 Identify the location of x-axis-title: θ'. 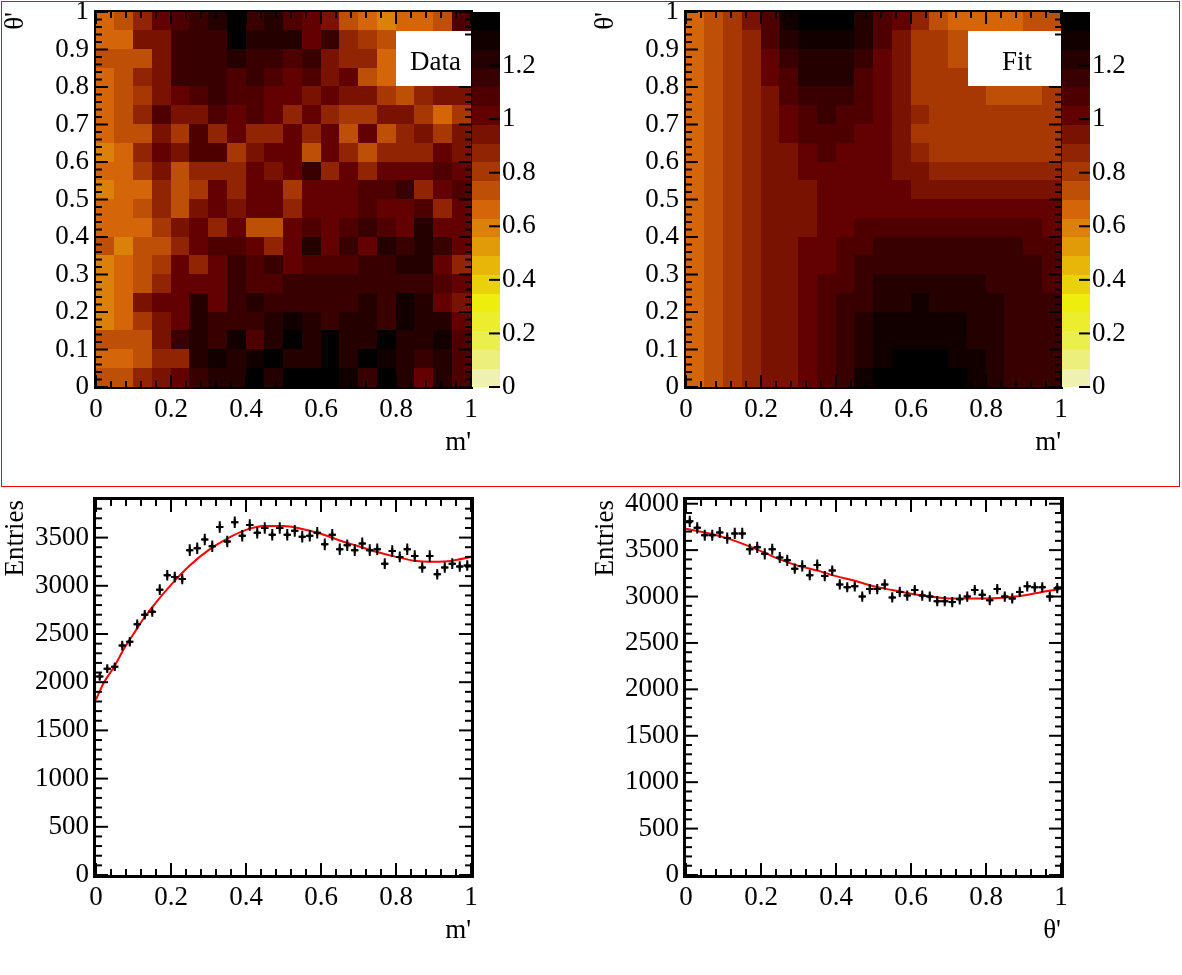
(1052, 928).